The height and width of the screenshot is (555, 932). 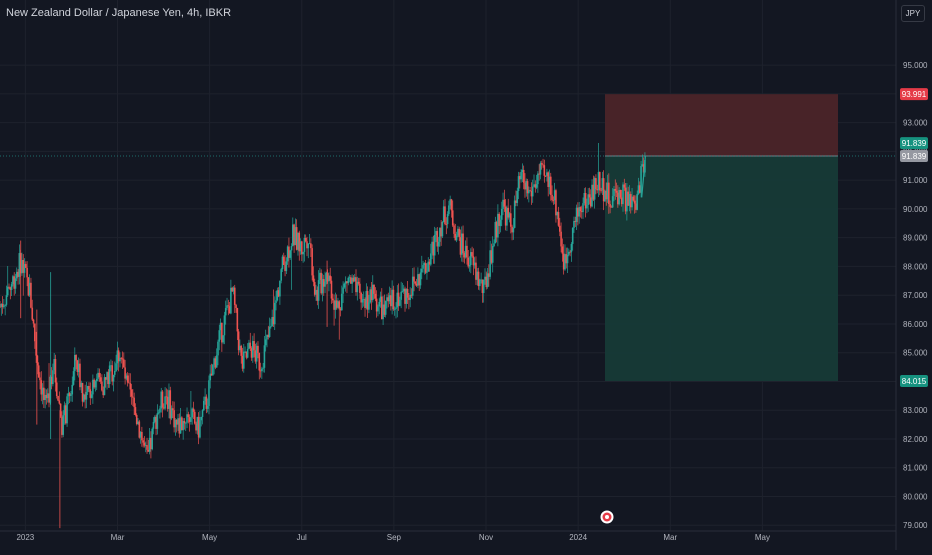 I want to click on take-profit-zone, so click(x=721, y=269).